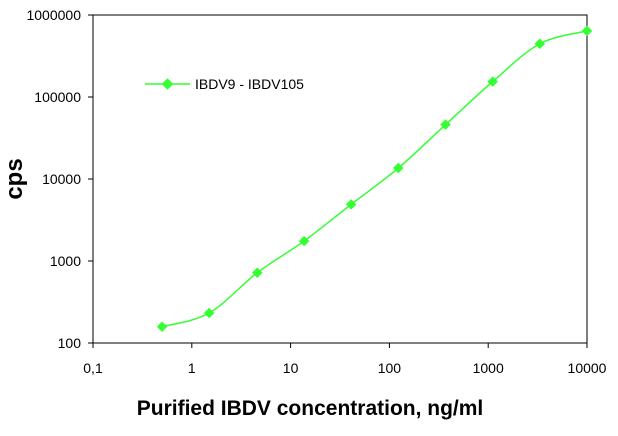  What do you see at coordinates (14, 178) in the screenshot?
I see `y-axis-title: cps` at bounding box center [14, 178].